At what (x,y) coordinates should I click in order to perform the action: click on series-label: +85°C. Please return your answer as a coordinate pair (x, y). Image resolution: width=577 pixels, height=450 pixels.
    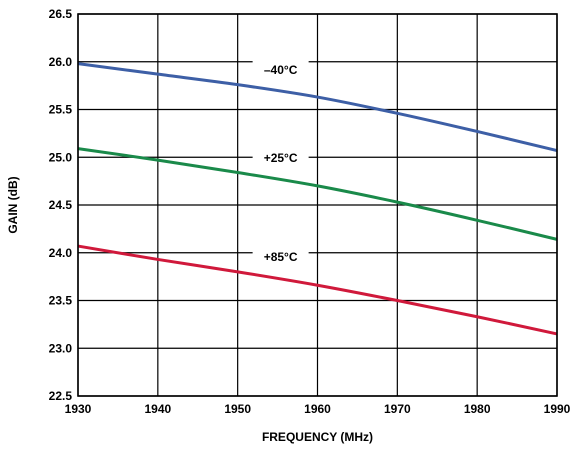
    Looking at the image, I should click on (281, 257).